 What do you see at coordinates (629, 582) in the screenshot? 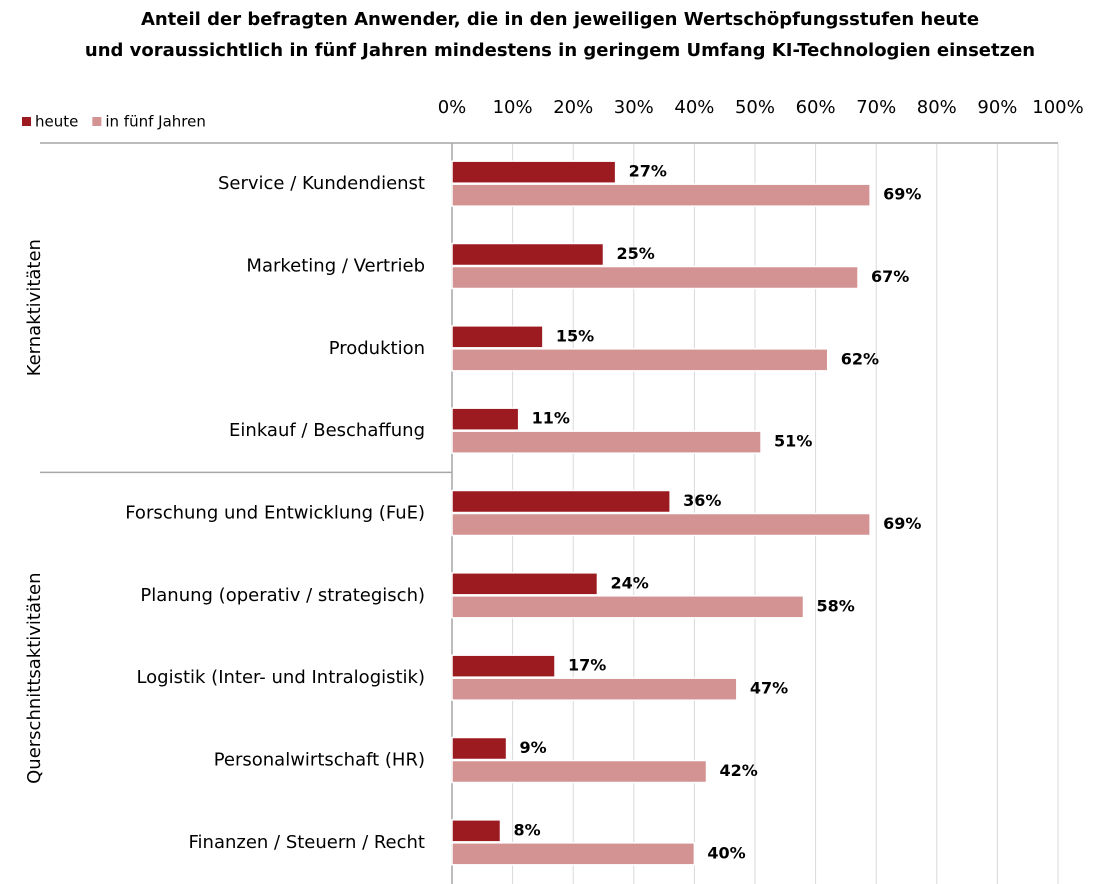
I see `data-label: 24%` at bounding box center [629, 582].